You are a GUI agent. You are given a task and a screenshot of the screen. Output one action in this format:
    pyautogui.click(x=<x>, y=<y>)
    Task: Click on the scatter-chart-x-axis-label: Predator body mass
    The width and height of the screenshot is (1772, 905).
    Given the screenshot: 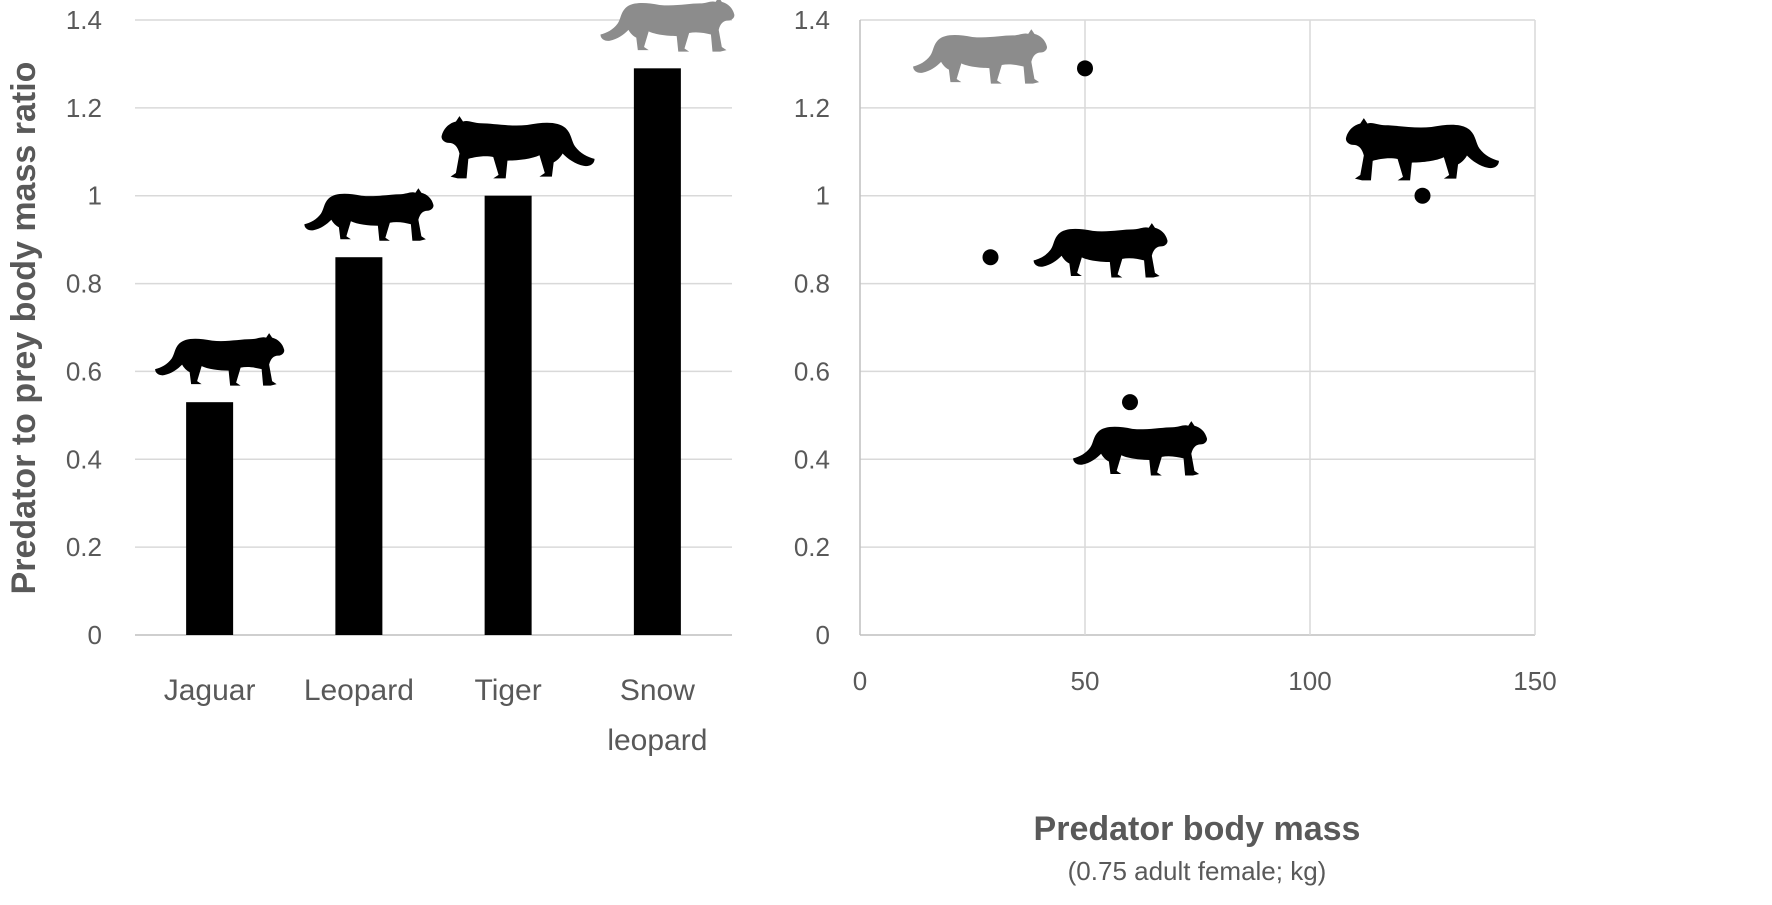 What is the action you would take?
    pyautogui.click(x=1197, y=829)
    